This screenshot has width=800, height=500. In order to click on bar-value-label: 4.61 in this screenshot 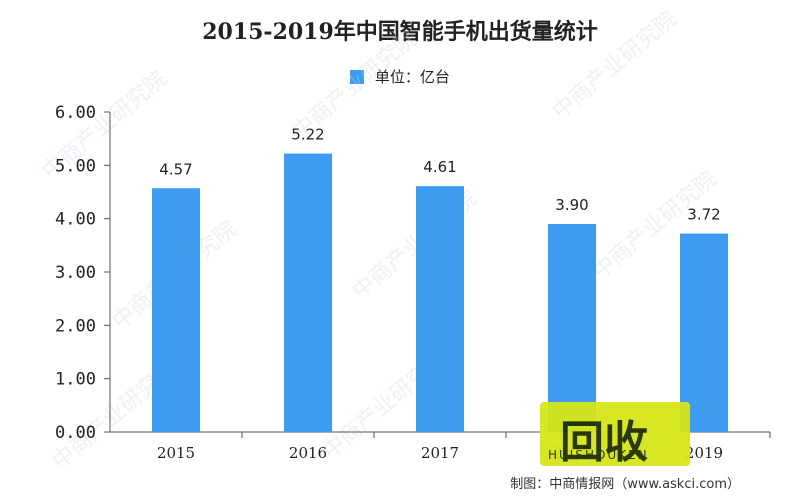, I will do `click(439, 167)`.